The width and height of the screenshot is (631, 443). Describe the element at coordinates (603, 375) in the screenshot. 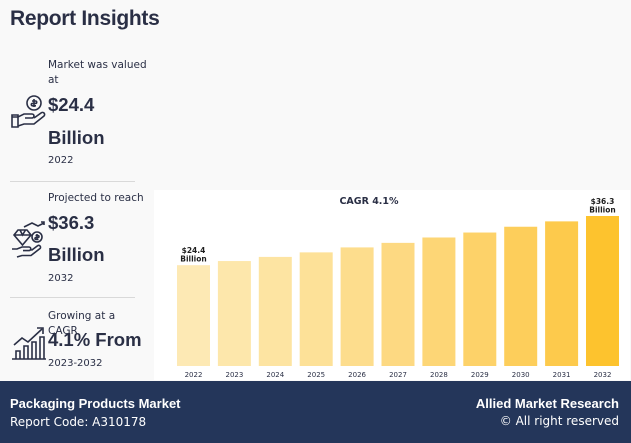

I see `x-tick-label: 2032` at that location.